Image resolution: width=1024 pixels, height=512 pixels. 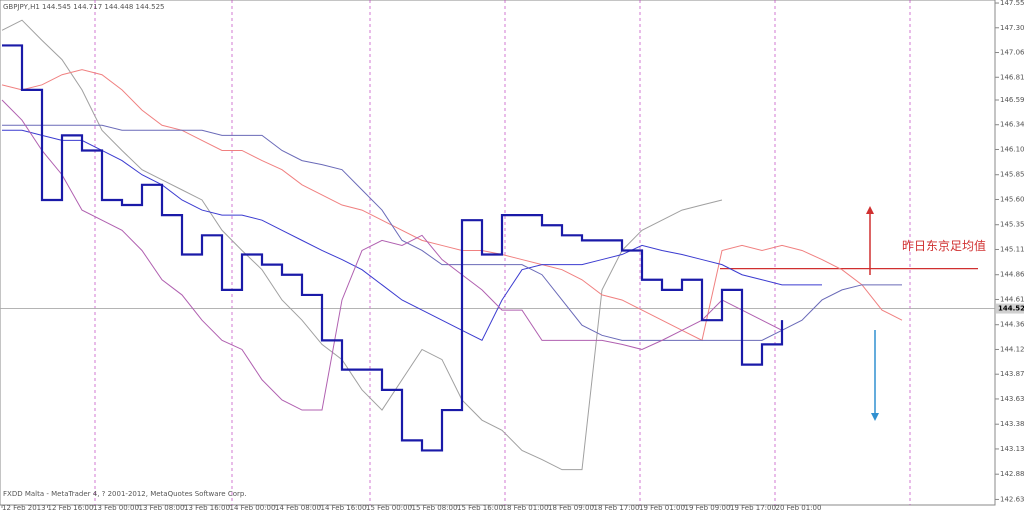 I want to click on x-tick-label: 13 Feb 16:00, so click(x=207, y=508).